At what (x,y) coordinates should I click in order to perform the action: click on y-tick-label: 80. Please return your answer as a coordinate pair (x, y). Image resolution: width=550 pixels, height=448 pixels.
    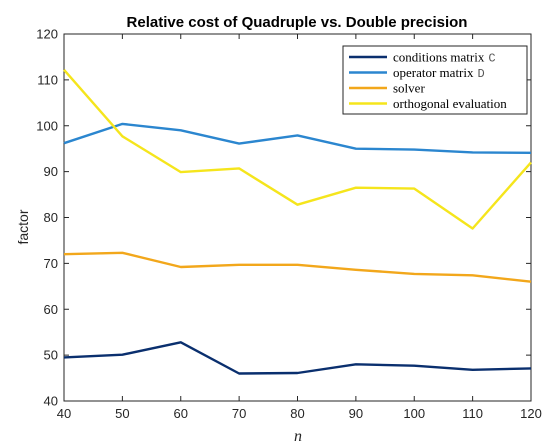
    Looking at the image, I should click on (51, 217).